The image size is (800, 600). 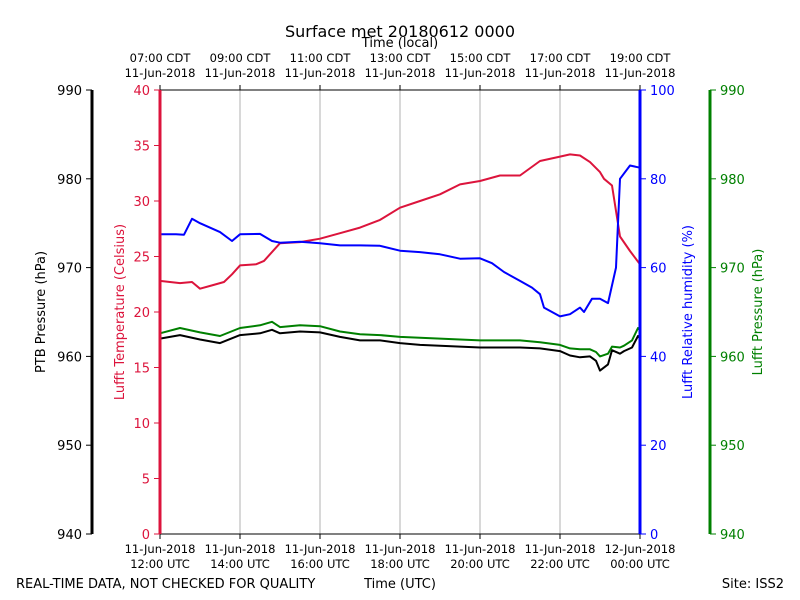 What do you see at coordinates (658, 269) in the screenshot?
I see `y-tick-label-rh: 60` at bounding box center [658, 269].